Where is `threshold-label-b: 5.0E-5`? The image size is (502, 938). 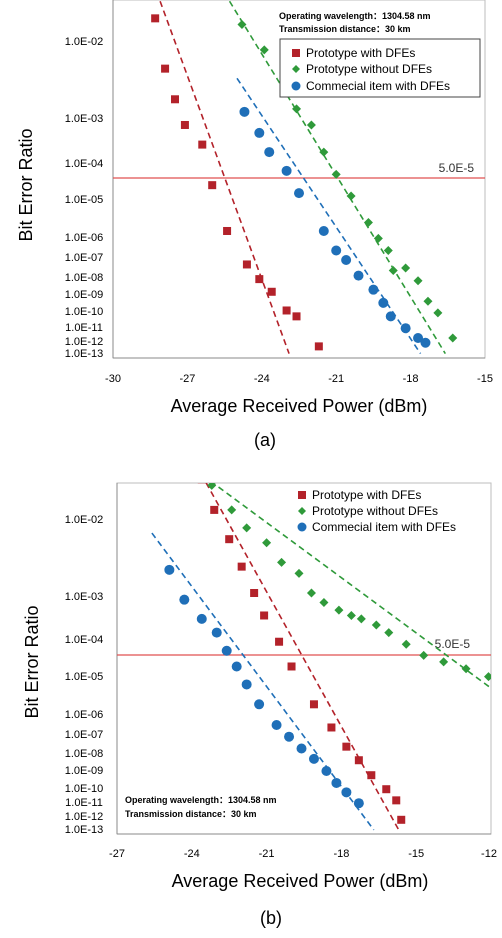 threshold-label-b: 5.0E-5 is located at coordinates (453, 644).